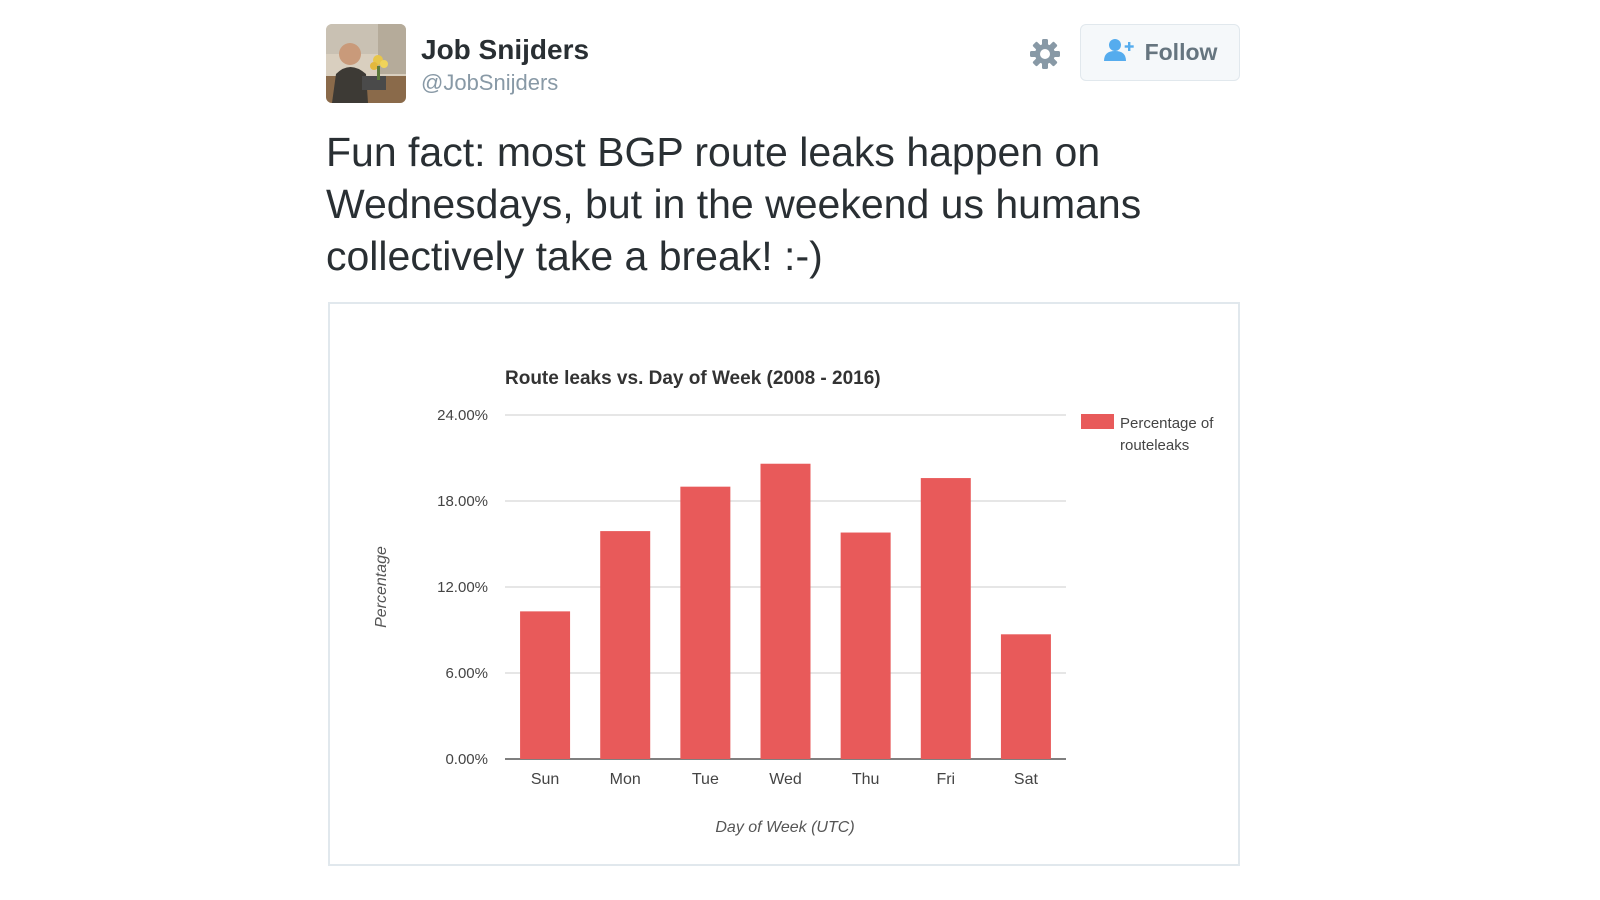 The width and height of the screenshot is (1600, 900). What do you see at coordinates (545, 685) in the screenshot?
I see `bar-sun` at bounding box center [545, 685].